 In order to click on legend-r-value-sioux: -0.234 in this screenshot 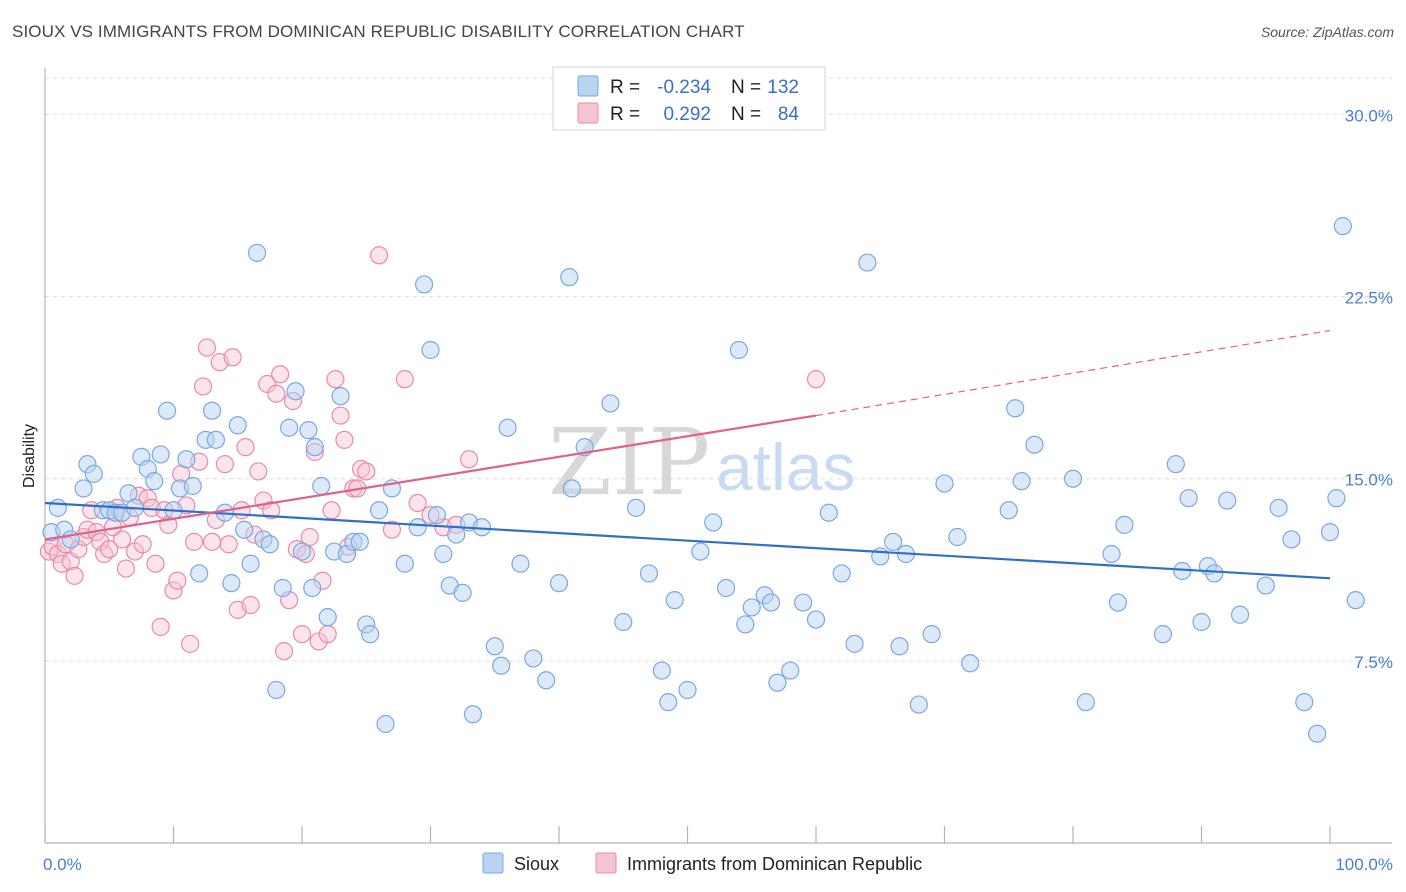, I will do `click(684, 87)`.